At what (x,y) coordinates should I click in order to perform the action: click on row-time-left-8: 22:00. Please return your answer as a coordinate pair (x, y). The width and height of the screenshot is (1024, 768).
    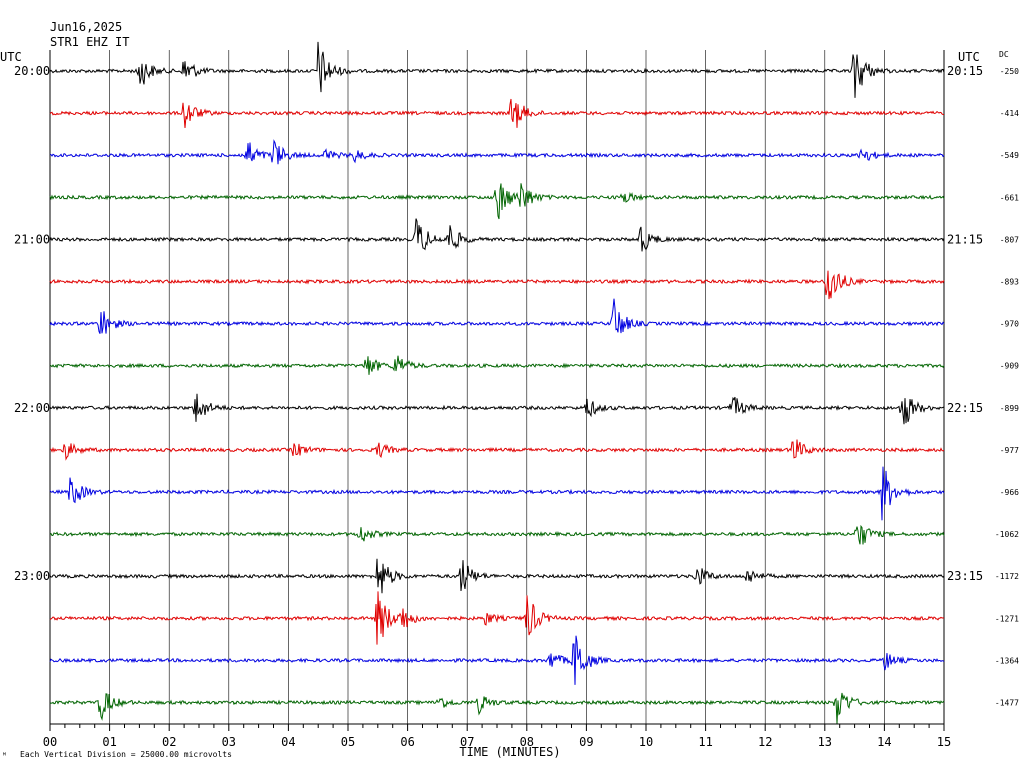
    Looking at the image, I should click on (32, 408).